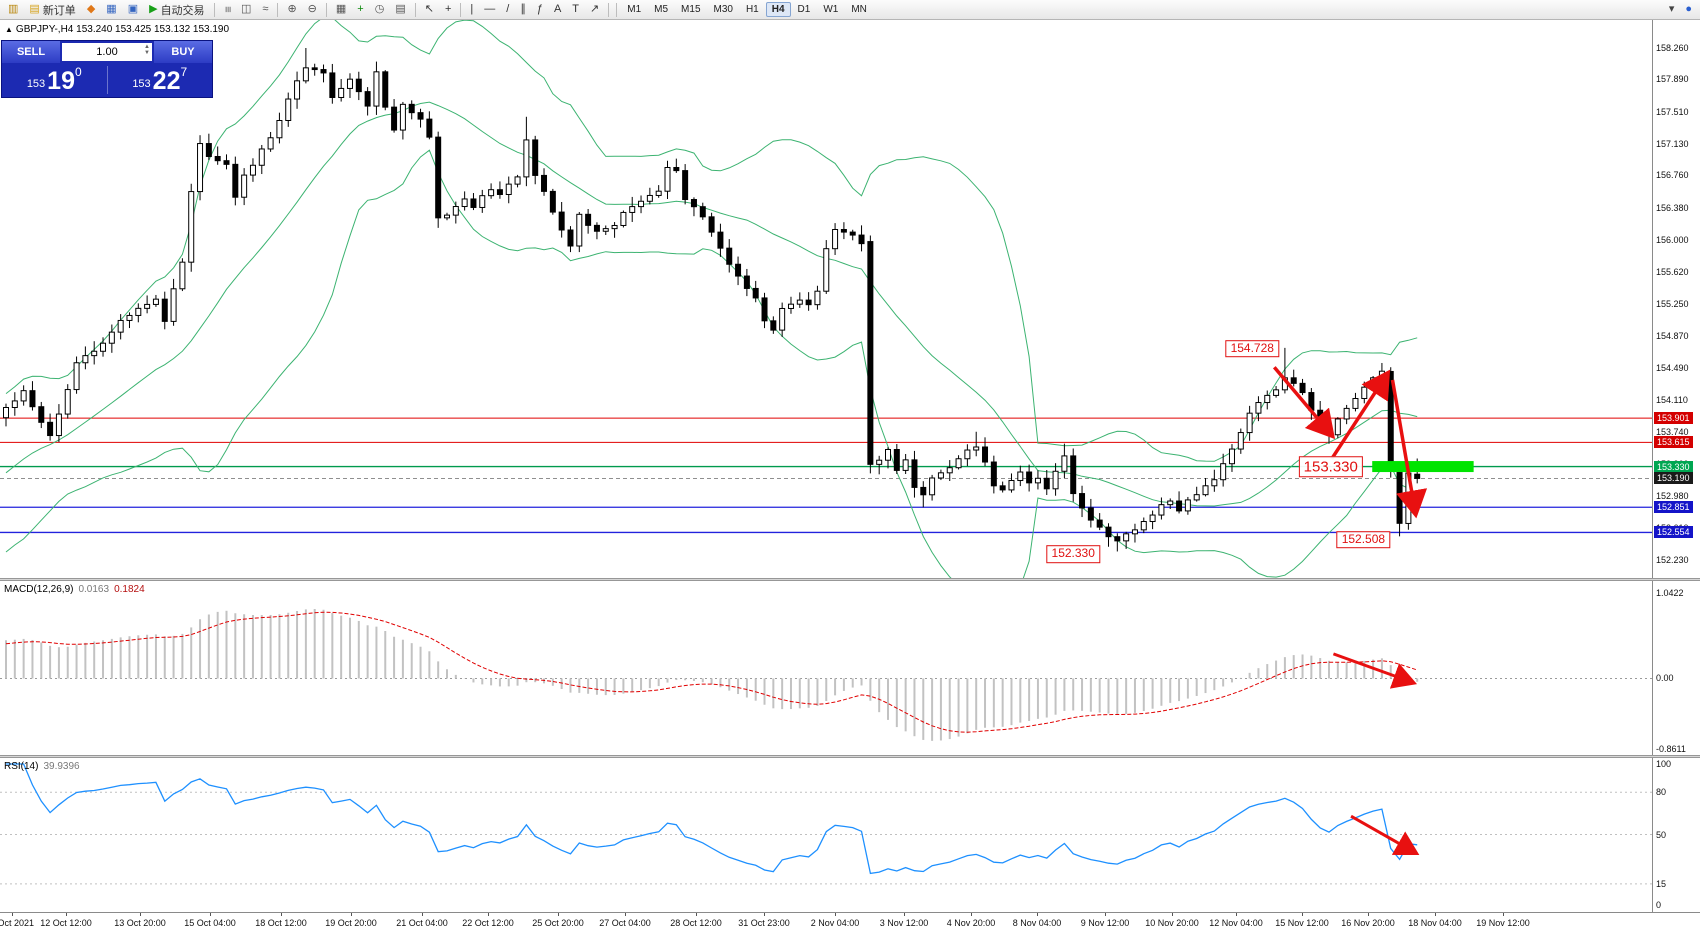  What do you see at coordinates (61, 766) in the screenshot?
I see `rsi-value: 39.9396` at bounding box center [61, 766].